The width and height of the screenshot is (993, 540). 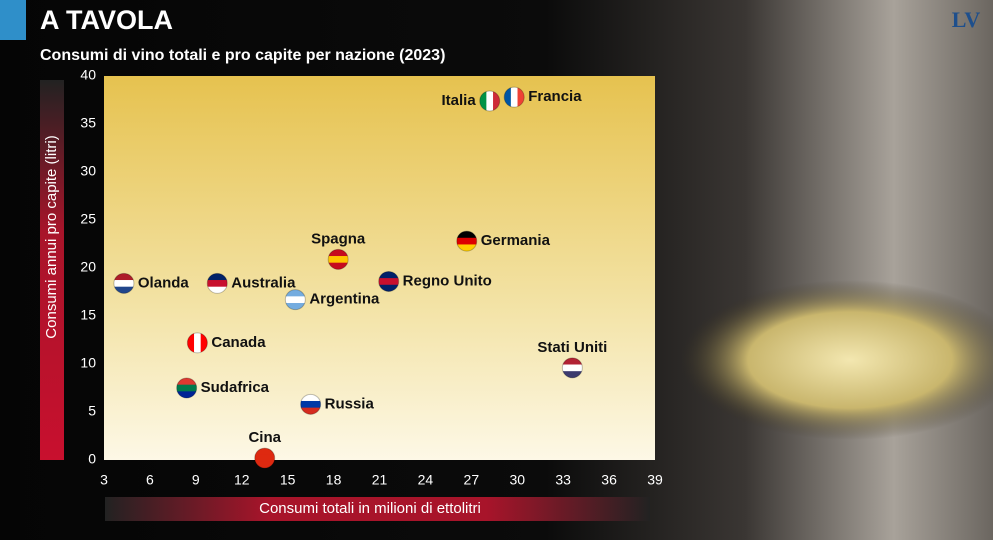 What do you see at coordinates (288, 480) in the screenshot?
I see `x-tick-label: 15` at bounding box center [288, 480].